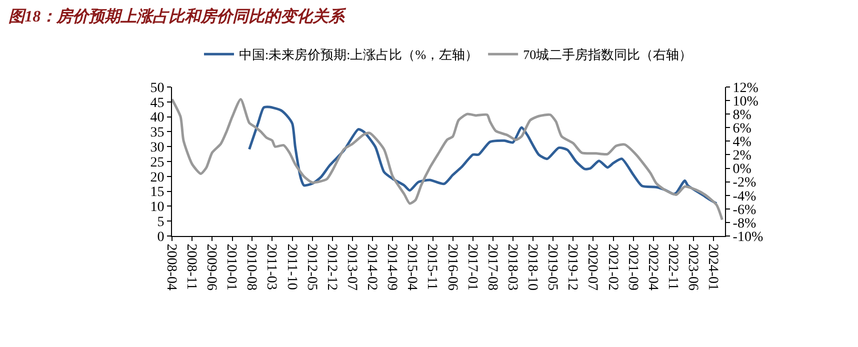 This screenshot has width=858, height=347. Describe the element at coordinates (177, 16) in the screenshot. I see `chart-title: 图18：房价预期上涨占比和房价同比的变化关系` at that location.